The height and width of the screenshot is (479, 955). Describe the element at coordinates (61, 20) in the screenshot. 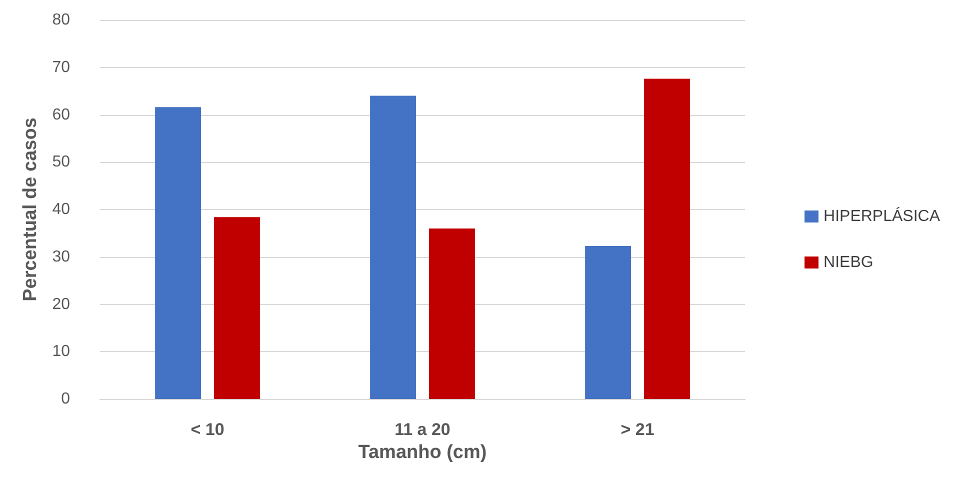

I see `y-tick-label: 80` at that location.